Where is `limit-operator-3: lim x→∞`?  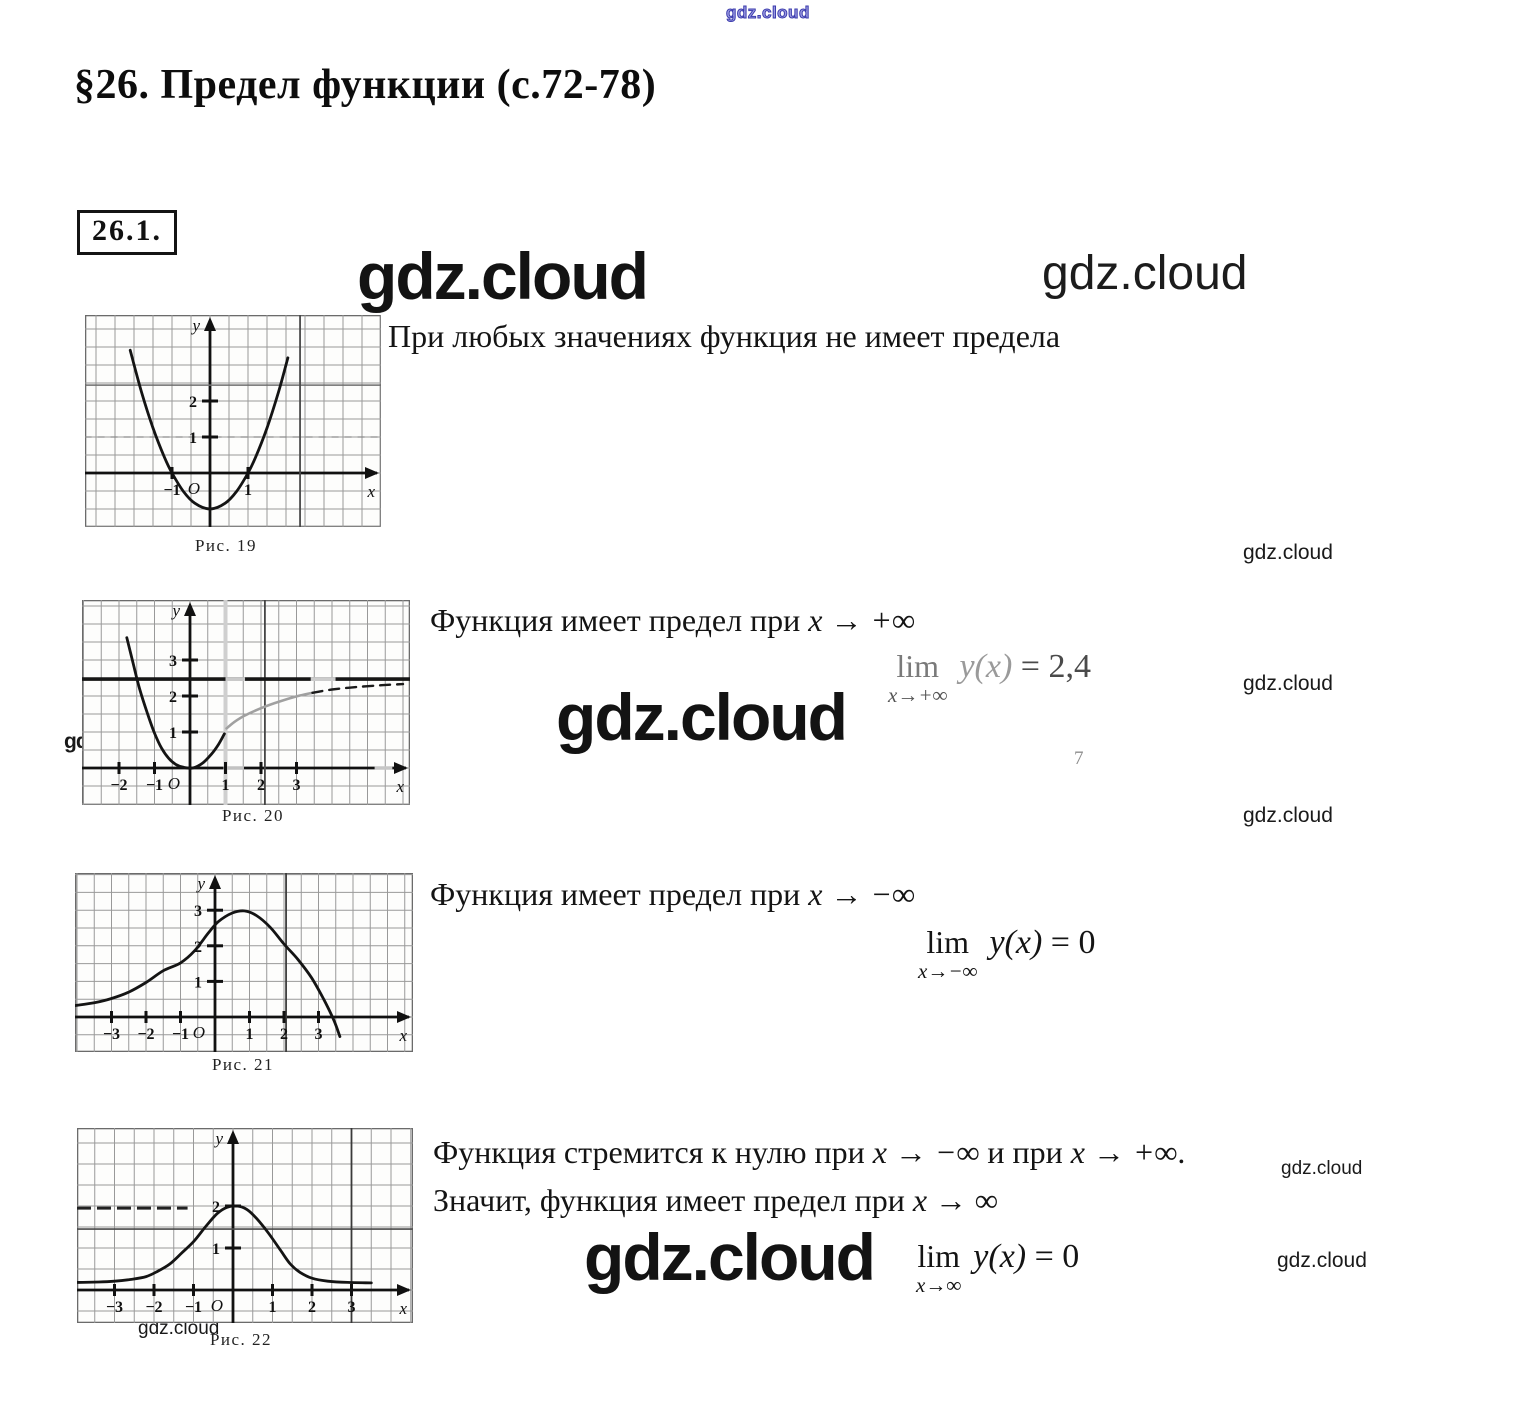 limit-operator-3: lim x→∞ is located at coordinates (938, 1268).